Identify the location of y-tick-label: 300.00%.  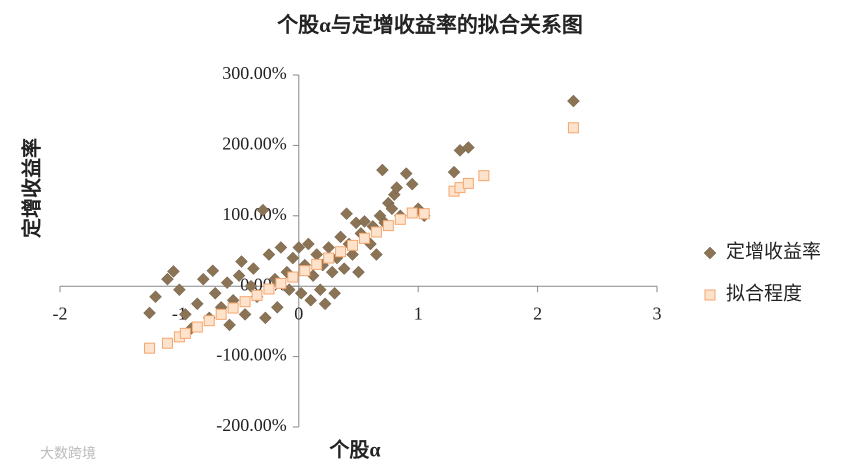
(254, 73).